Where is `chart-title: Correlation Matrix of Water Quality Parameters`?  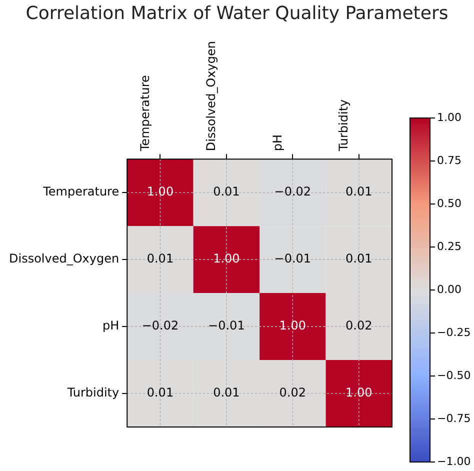
chart-title: Correlation Matrix of Water Quality Parameters is located at coordinates (237, 13).